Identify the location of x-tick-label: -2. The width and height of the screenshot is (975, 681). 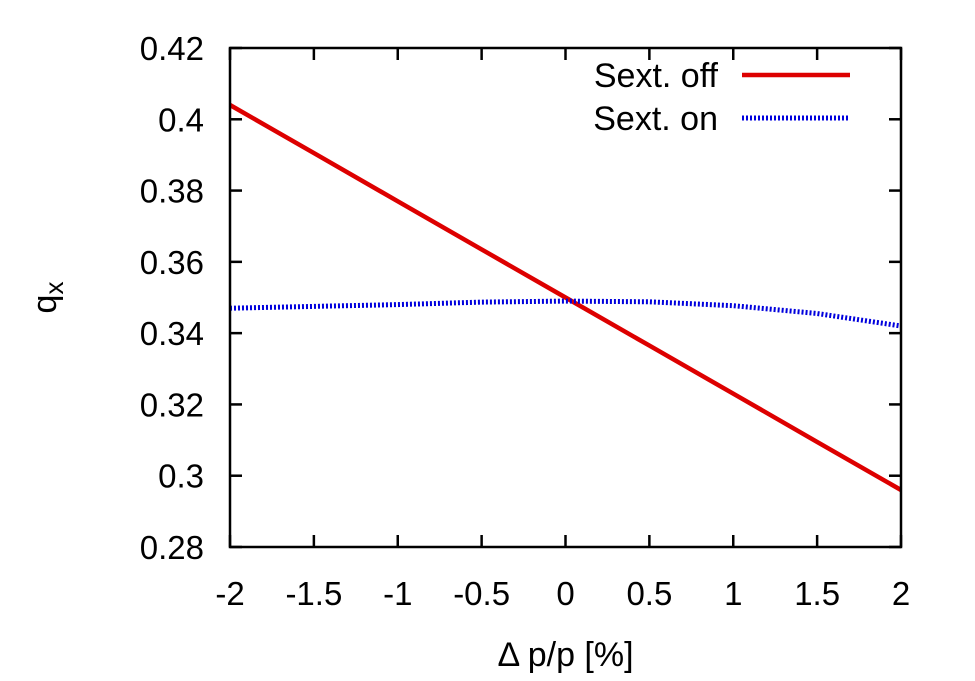
(229, 593).